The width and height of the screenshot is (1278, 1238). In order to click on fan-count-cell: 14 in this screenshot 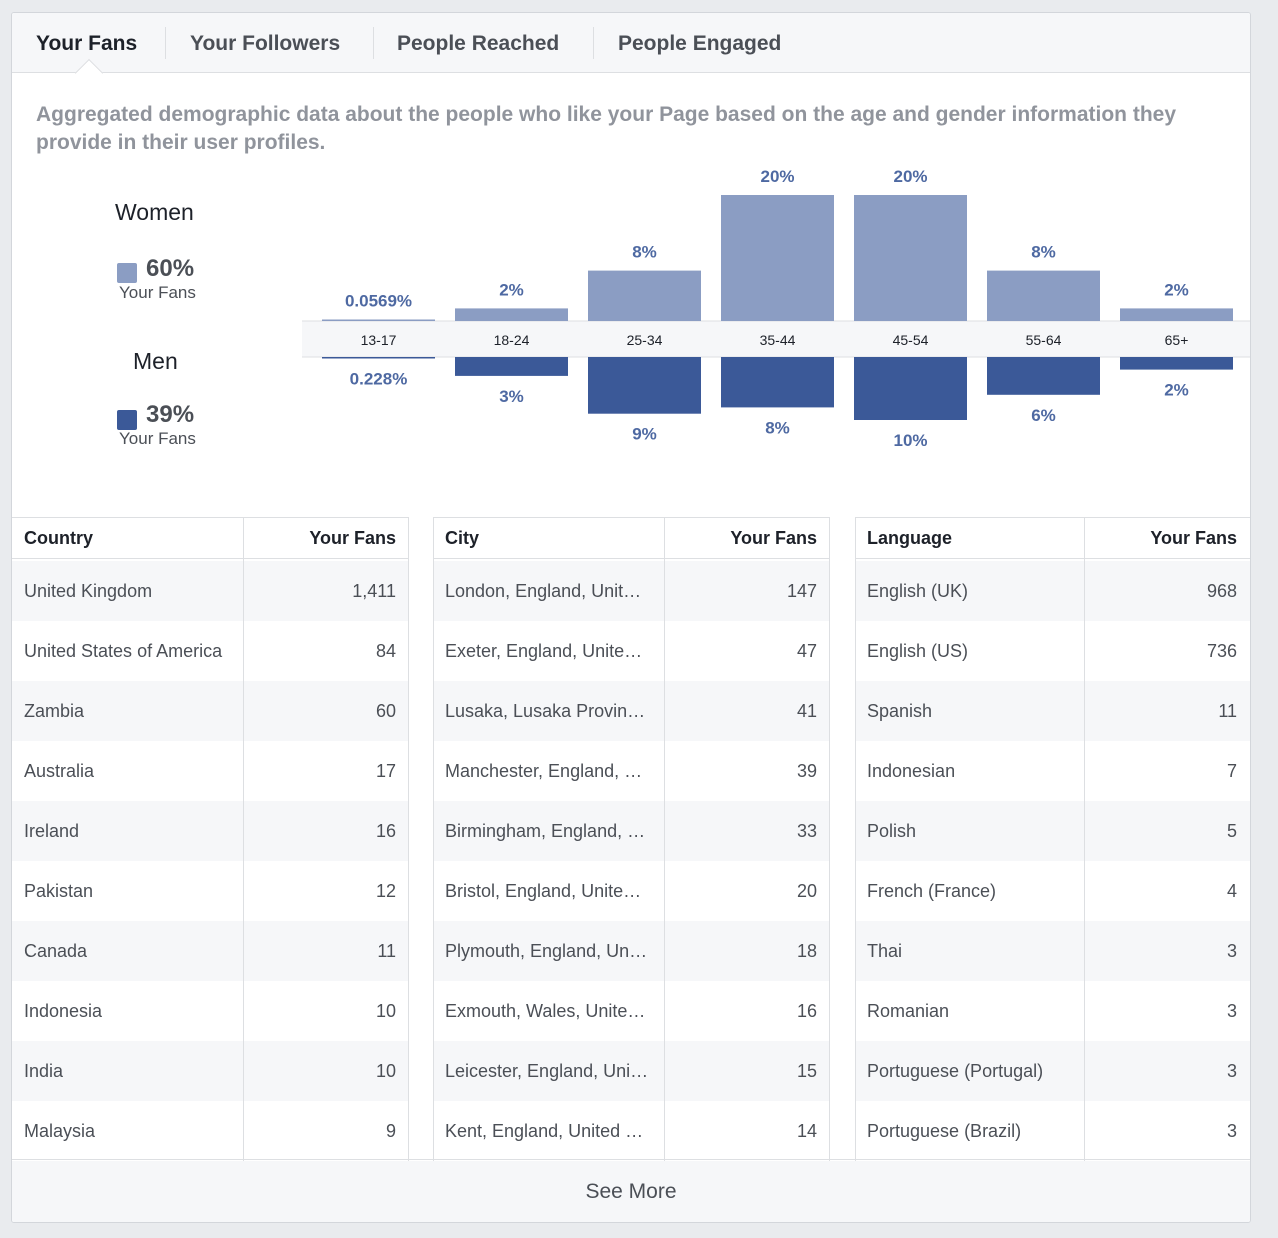, I will do `click(806, 1131)`.